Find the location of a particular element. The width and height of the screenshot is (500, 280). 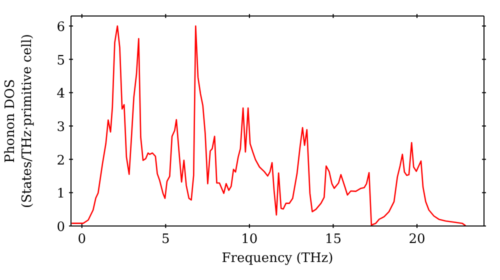

y-axis-title: Phonon DOS (States/THz·primitive cell) is located at coordinates (19, 121).